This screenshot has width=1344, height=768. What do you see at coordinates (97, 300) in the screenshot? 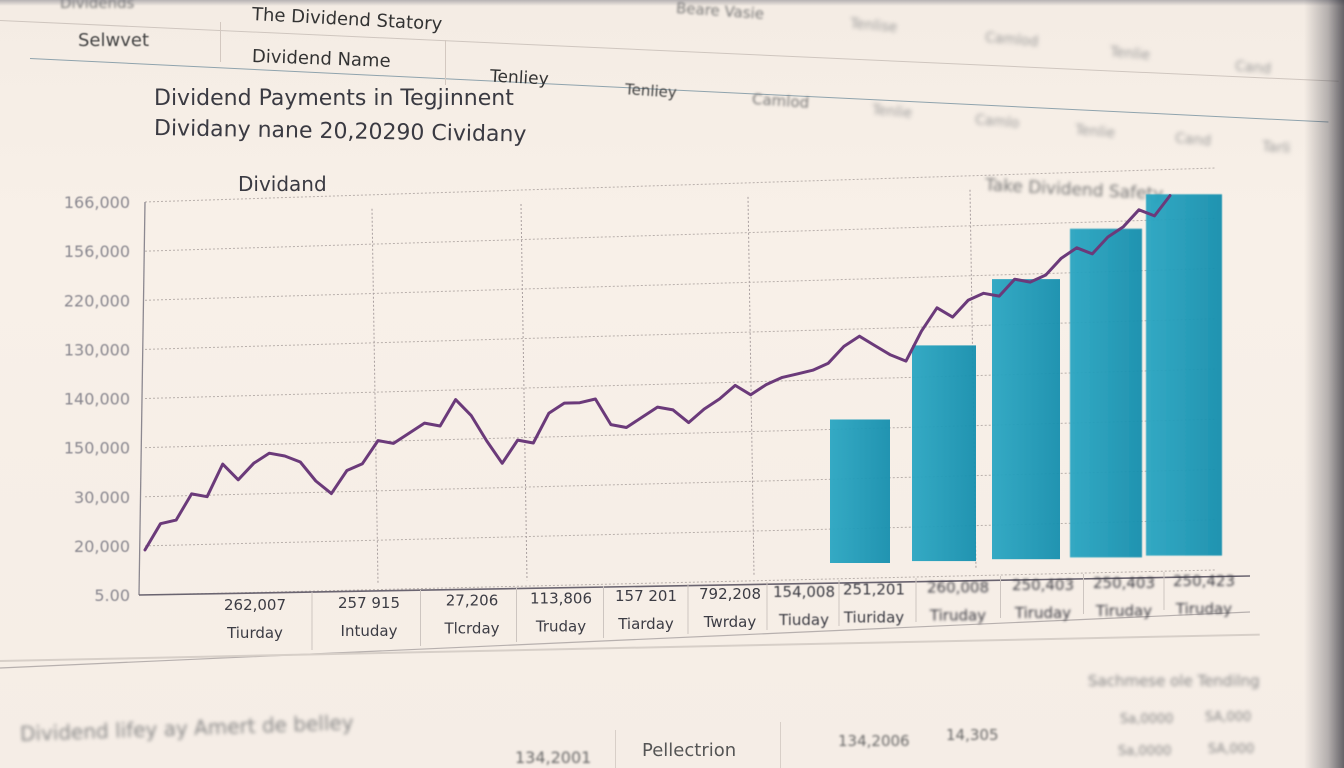
I see `y-tick-label: 220,000` at bounding box center [97, 300].